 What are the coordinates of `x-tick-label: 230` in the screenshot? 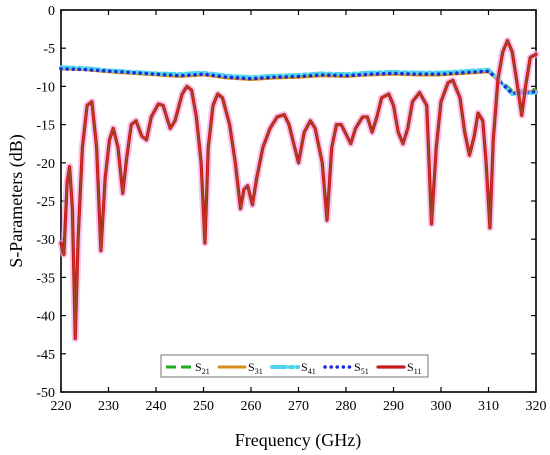 It's located at (108, 406).